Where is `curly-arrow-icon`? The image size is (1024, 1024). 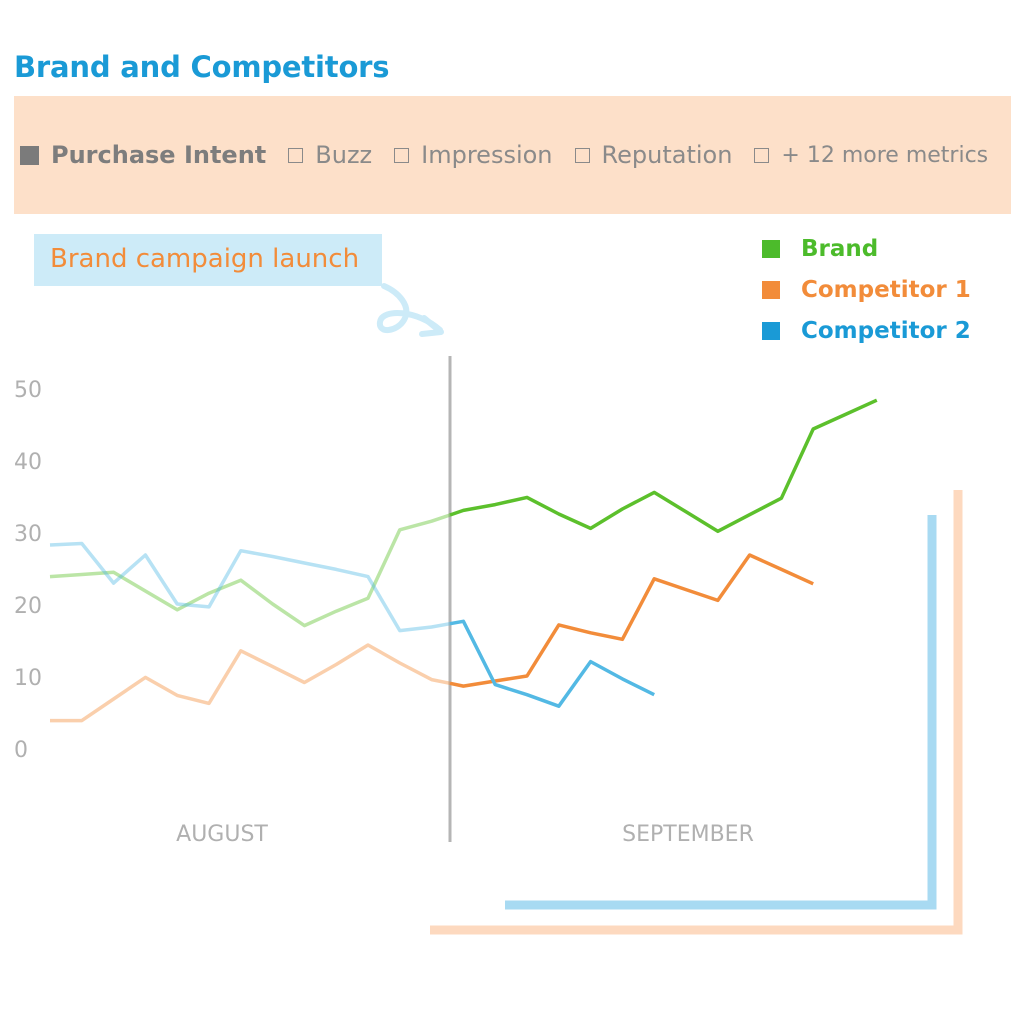 curly-arrow-icon is located at coordinates (409, 308).